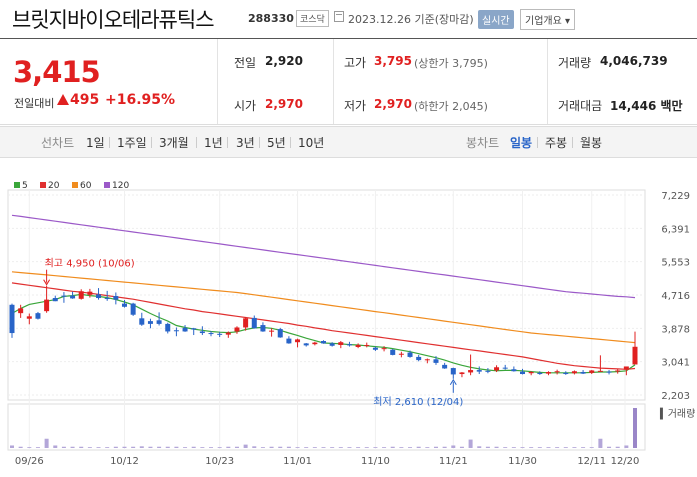 This screenshot has height=477, width=697. What do you see at coordinates (75, 185) in the screenshot?
I see `legend-swatch-ma60` at bounding box center [75, 185].